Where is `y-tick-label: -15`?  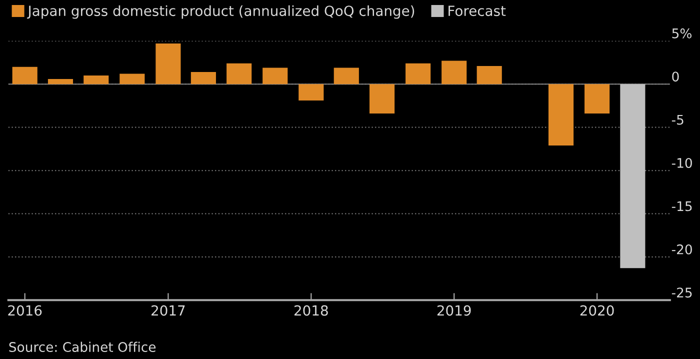
y-tick-label: -15 is located at coordinates (682, 206).